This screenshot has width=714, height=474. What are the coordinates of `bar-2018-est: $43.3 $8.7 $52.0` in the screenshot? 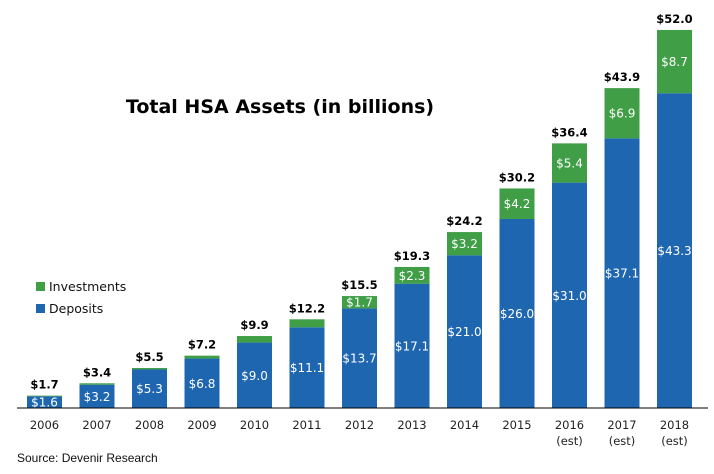 It's located at (674, 210).